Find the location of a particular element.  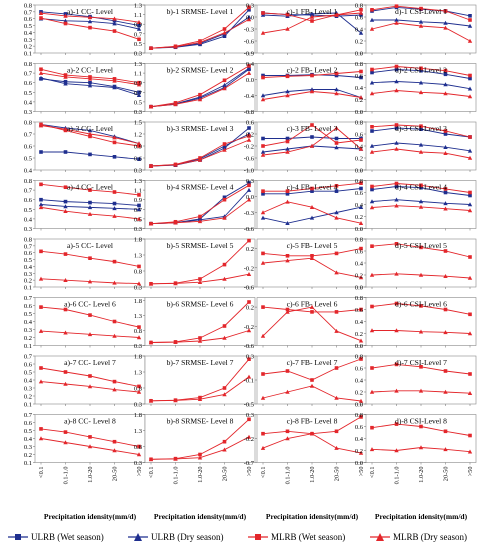

x-tick-label: >50 is located at coordinates (361, 472).